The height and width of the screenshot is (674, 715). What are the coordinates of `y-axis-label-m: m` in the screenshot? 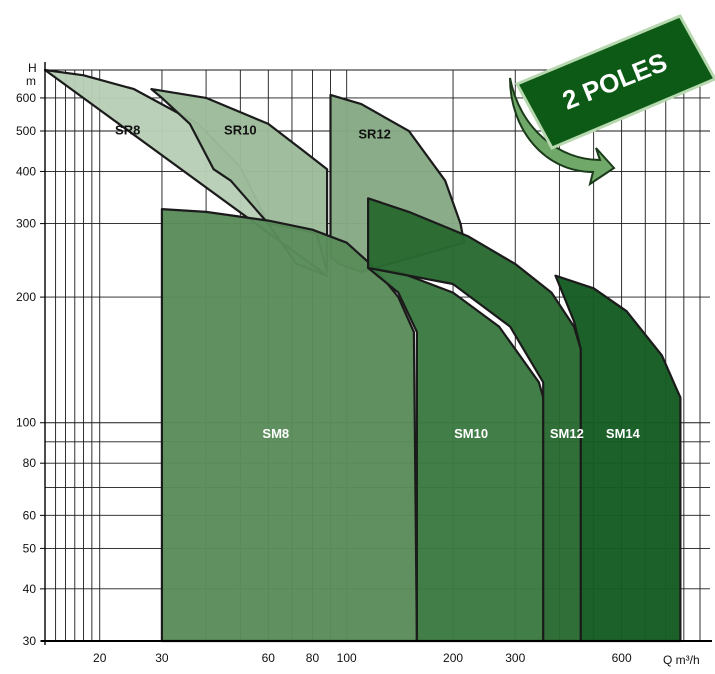 It's located at (31, 81).